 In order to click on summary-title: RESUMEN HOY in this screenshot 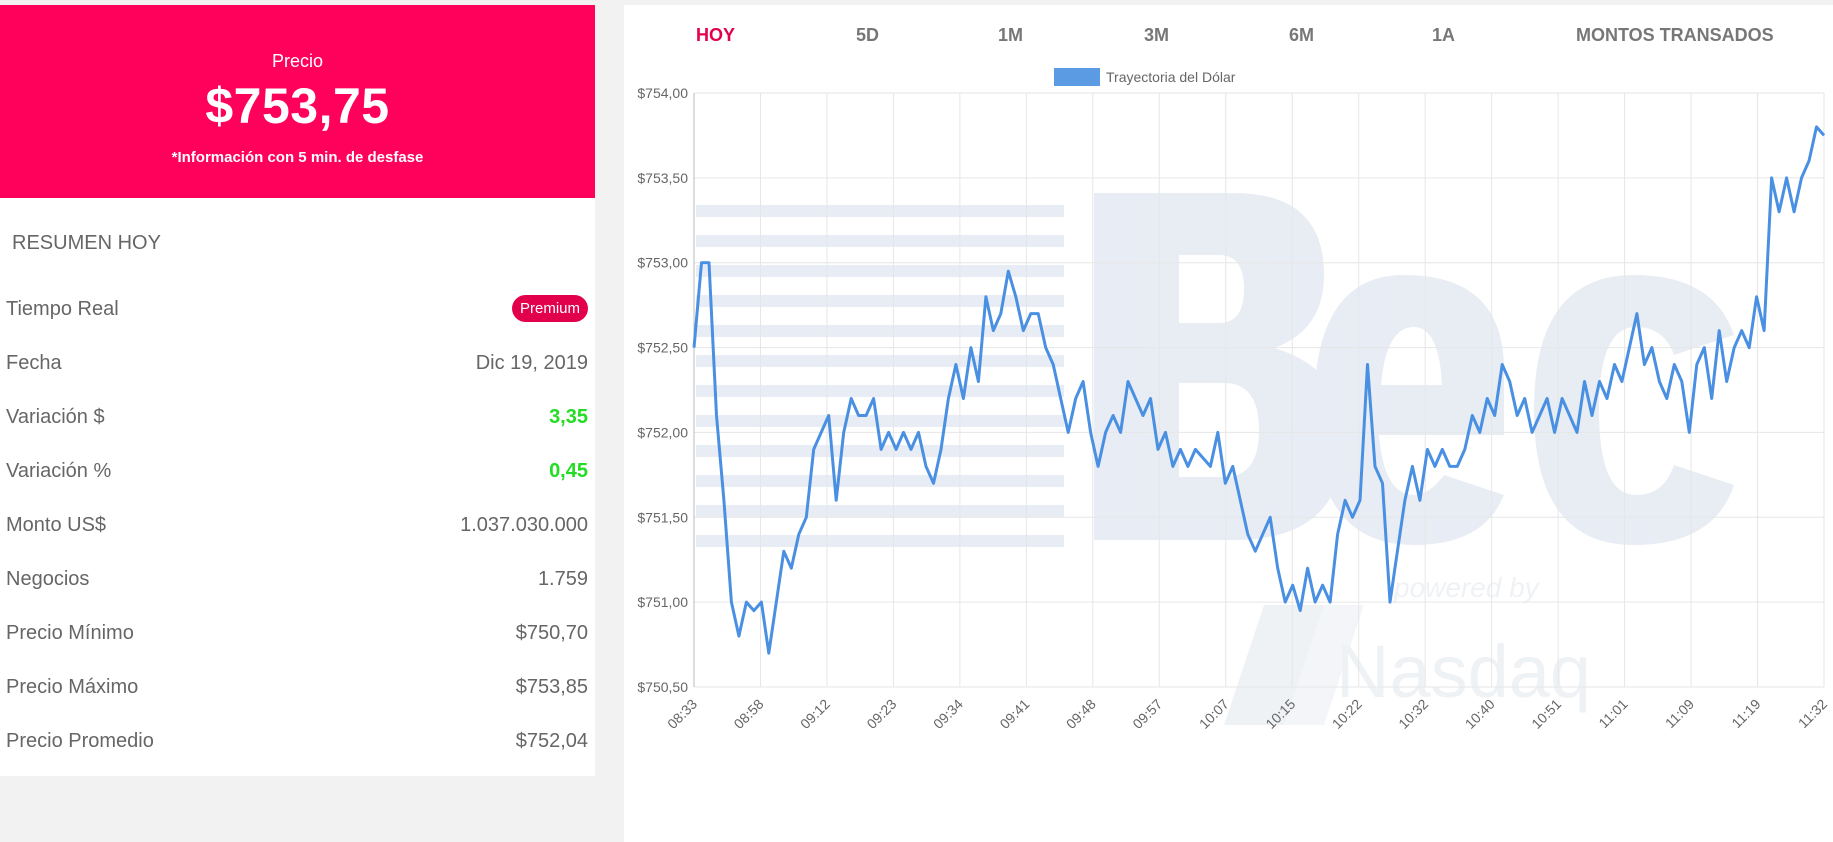, I will do `click(86, 243)`.